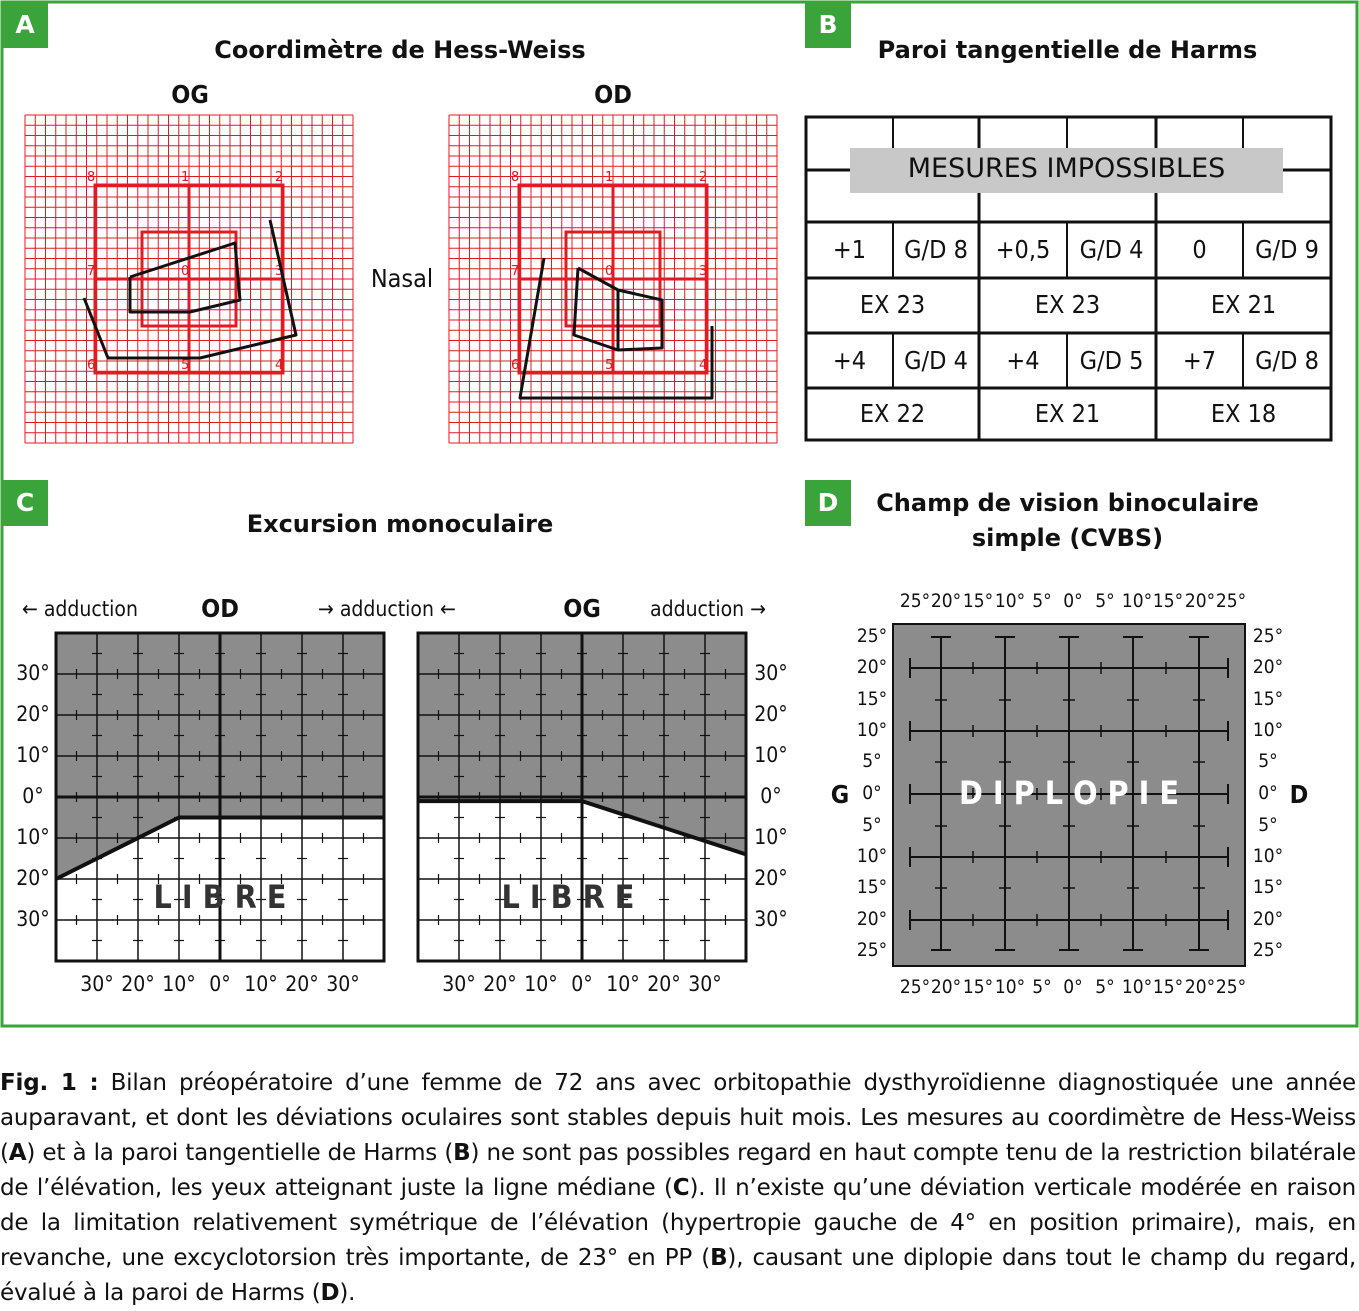 This screenshot has height=1311, width=1359. I want to click on hess-grid-og: 8 1 2 7 0 3 6 5 4, so click(189, 279).